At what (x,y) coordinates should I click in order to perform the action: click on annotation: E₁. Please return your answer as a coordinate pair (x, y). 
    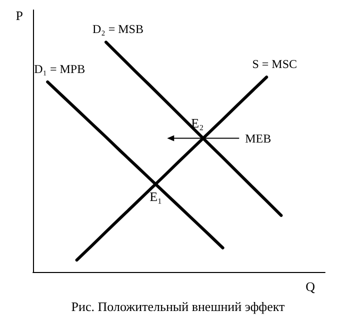
    Looking at the image, I should click on (156, 196).